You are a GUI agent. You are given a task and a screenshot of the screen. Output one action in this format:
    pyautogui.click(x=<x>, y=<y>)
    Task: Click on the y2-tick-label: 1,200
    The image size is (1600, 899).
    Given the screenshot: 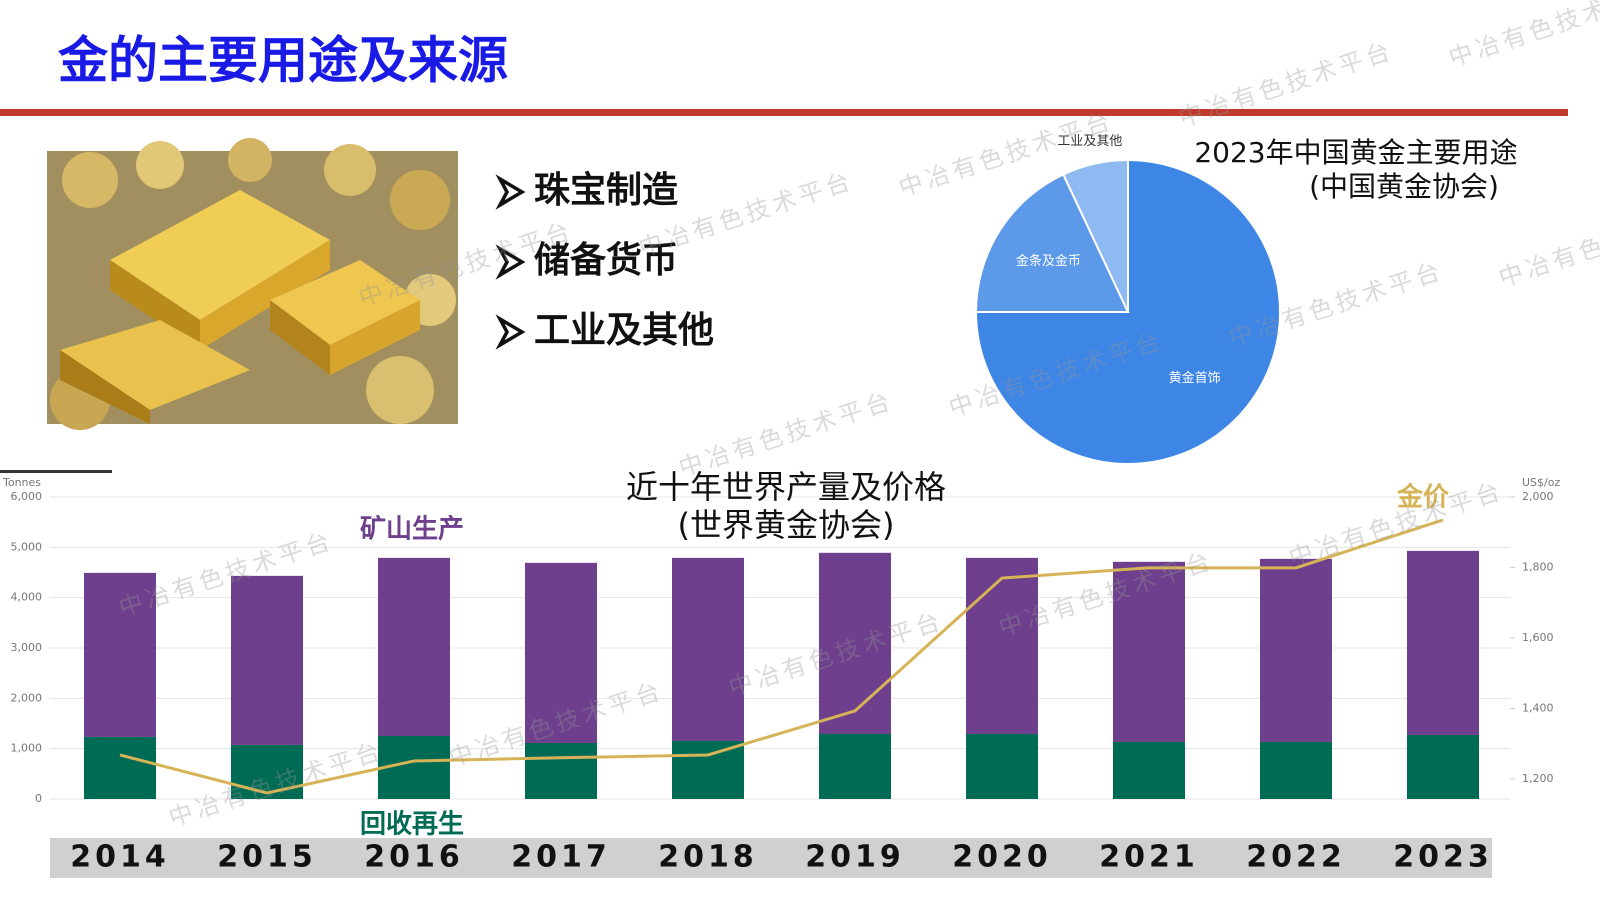 What is the action you would take?
    pyautogui.click(x=1538, y=778)
    